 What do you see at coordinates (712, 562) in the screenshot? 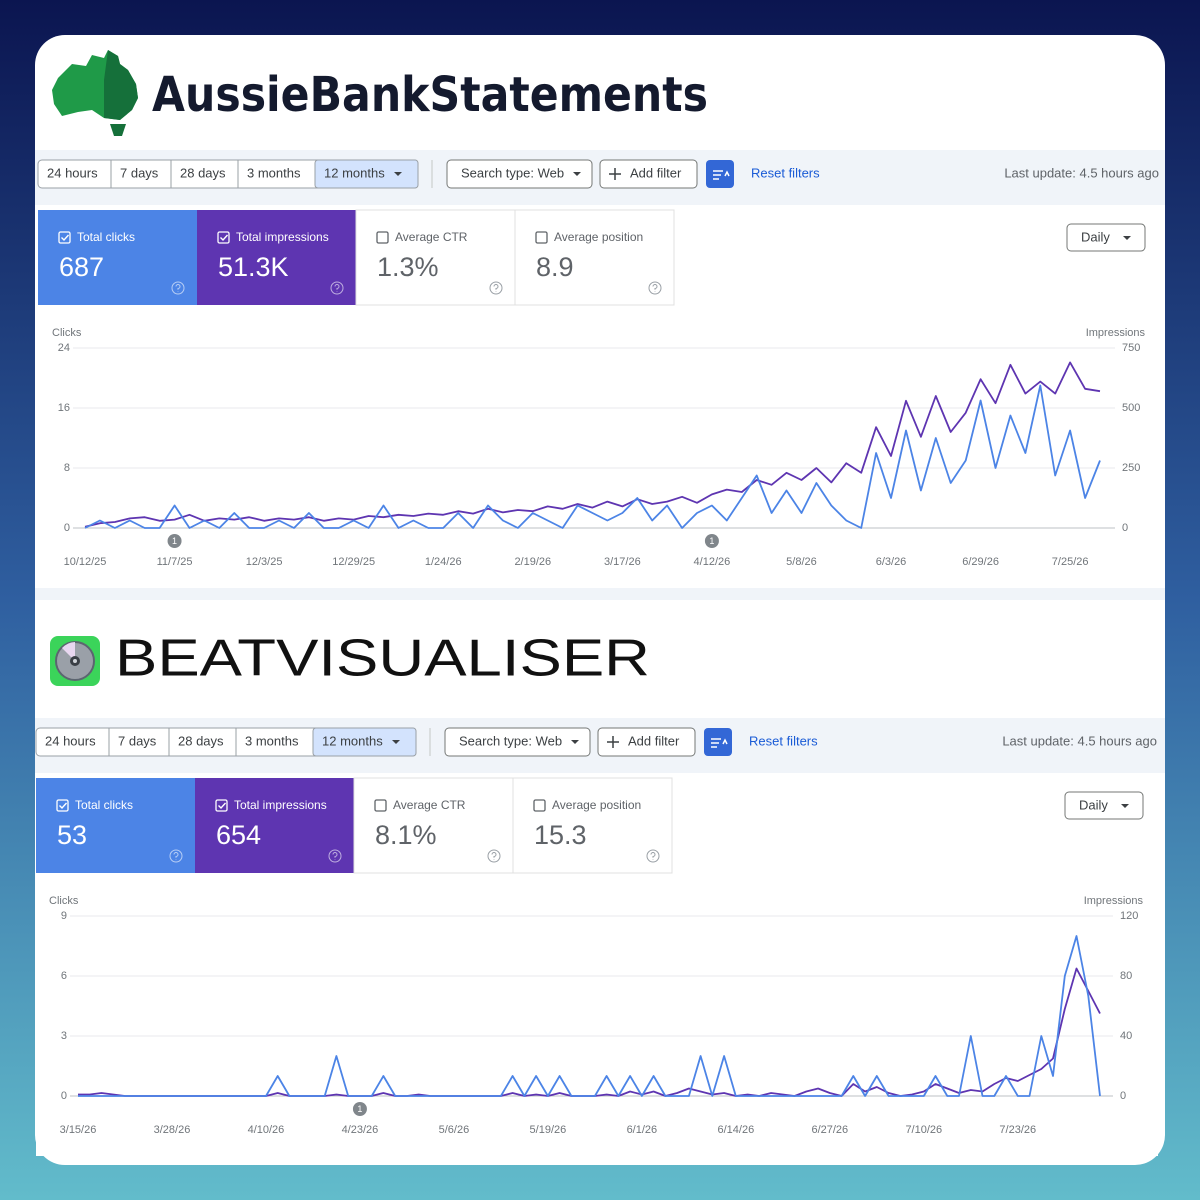
I see `x-tick-label: 4/12/26` at bounding box center [712, 562].